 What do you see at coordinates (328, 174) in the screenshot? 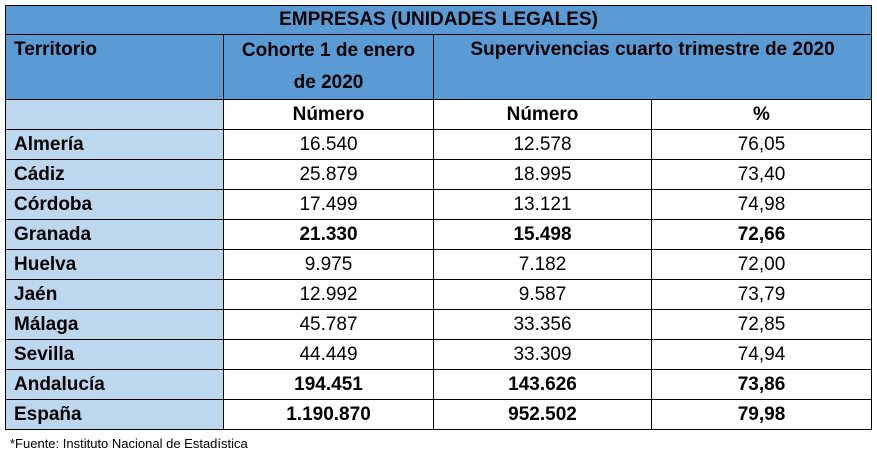
I see `cohort-number-cell: 25.879` at bounding box center [328, 174].